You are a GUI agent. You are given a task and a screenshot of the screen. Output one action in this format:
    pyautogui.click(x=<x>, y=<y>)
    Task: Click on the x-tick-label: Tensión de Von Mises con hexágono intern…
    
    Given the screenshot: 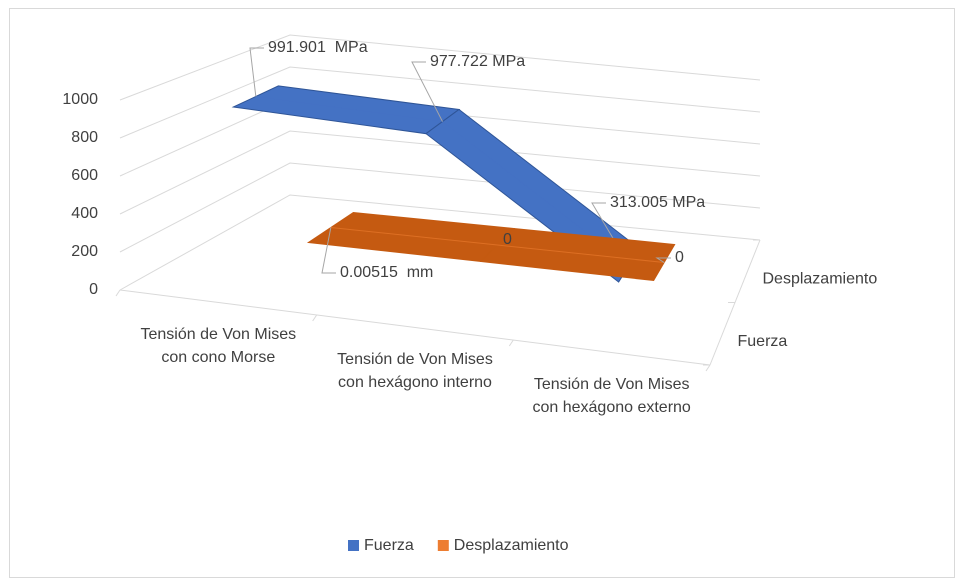 What is the action you would take?
    pyautogui.click(x=415, y=370)
    